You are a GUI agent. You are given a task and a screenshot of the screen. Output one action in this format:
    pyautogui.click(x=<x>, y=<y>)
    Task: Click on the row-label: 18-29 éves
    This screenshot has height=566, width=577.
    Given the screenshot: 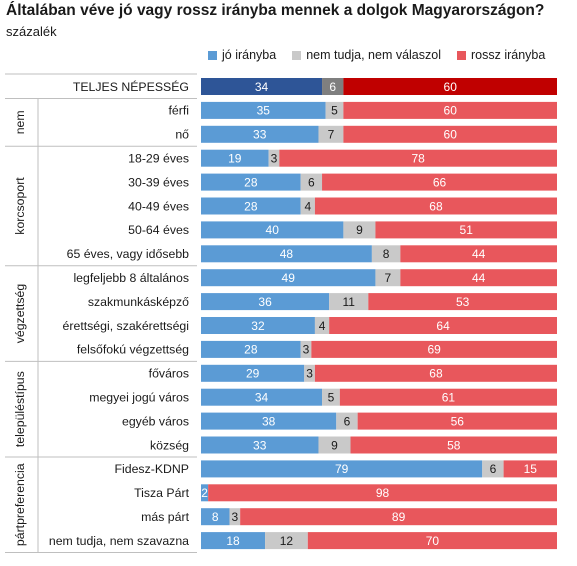 What is the action you would take?
    pyautogui.click(x=158, y=159)
    